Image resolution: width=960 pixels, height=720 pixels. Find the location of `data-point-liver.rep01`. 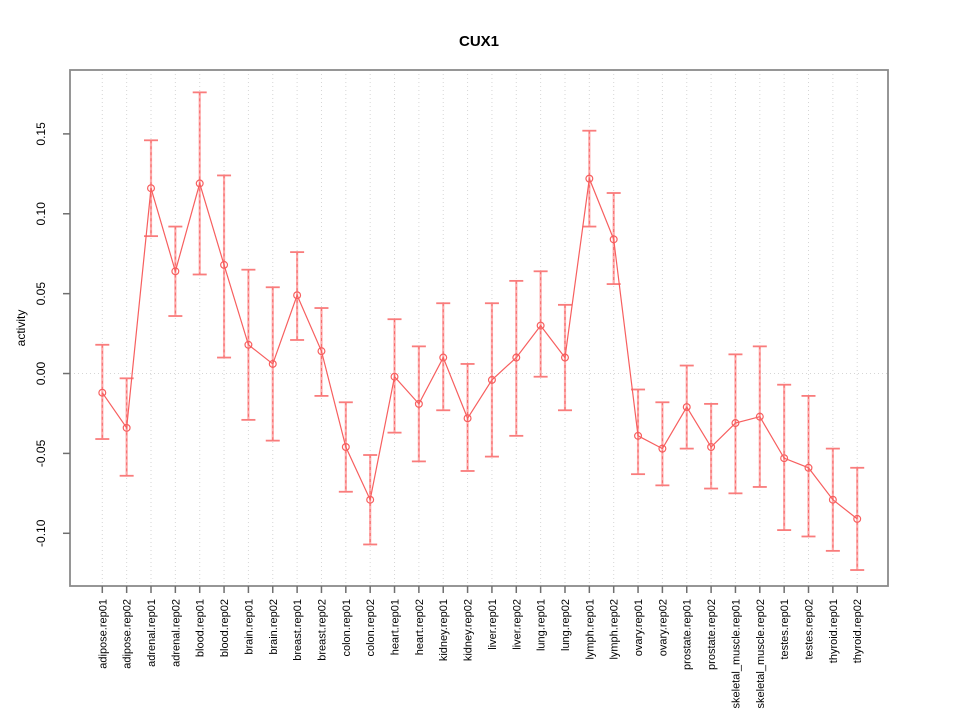

data-point-liver.rep01 is located at coordinates (491, 379).